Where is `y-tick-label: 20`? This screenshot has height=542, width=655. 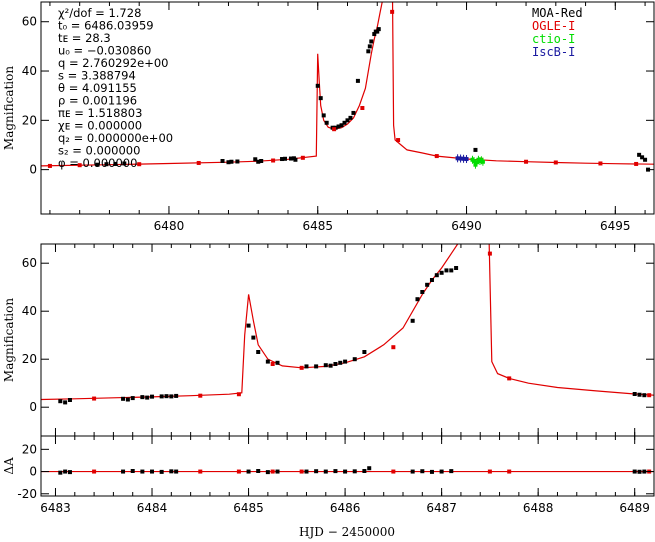 y-tick-label: 20 is located at coordinates (29, 449).